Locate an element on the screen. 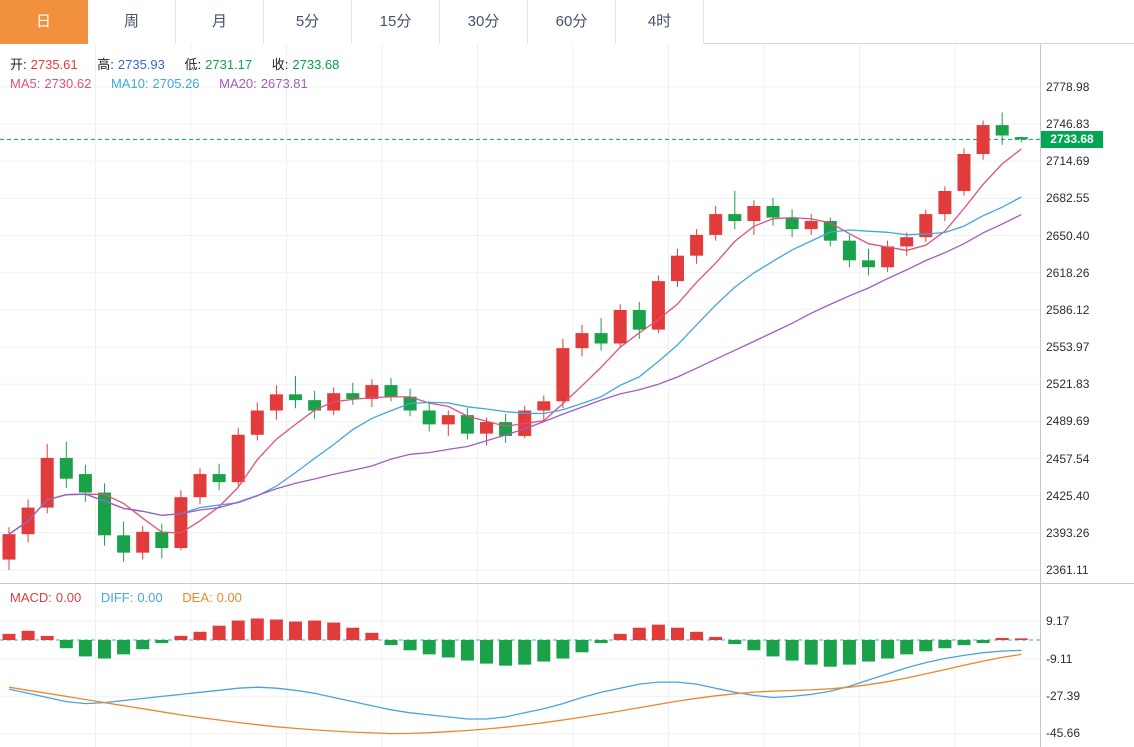 The width and height of the screenshot is (1134, 747). diff-label: DIFF: is located at coordinates (117, 597).